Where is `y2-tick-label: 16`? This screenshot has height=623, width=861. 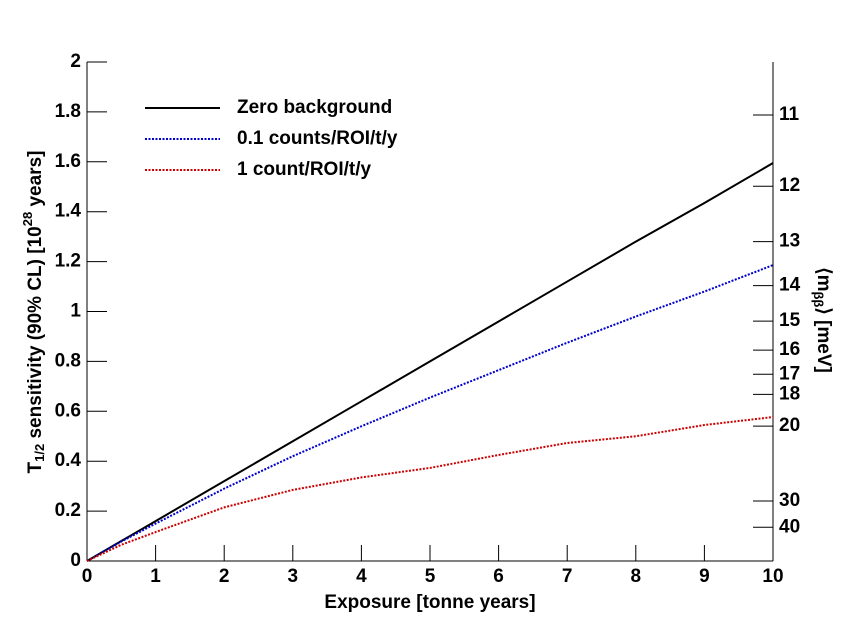 y2-tick-label: 16 is located at coordinates (789, 349).